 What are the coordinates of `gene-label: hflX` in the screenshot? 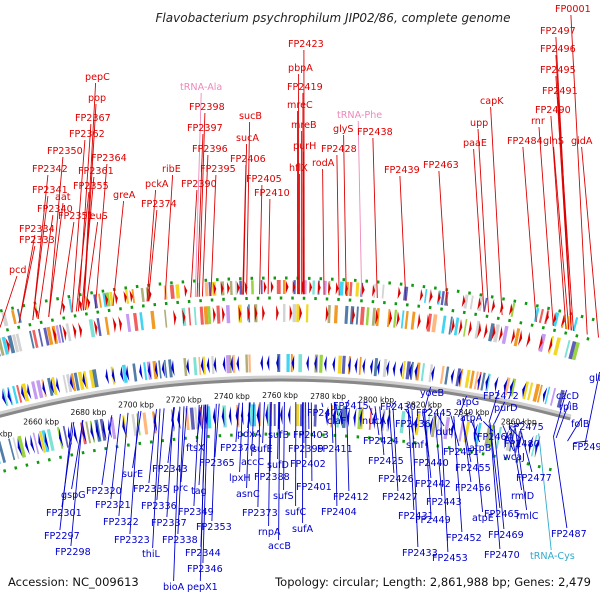 It's located at (298, 168).